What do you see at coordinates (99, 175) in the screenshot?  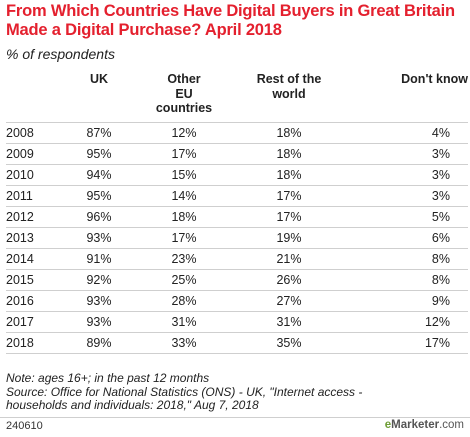 I see `cell-uk: 94%` at bounding box center [99, 175].